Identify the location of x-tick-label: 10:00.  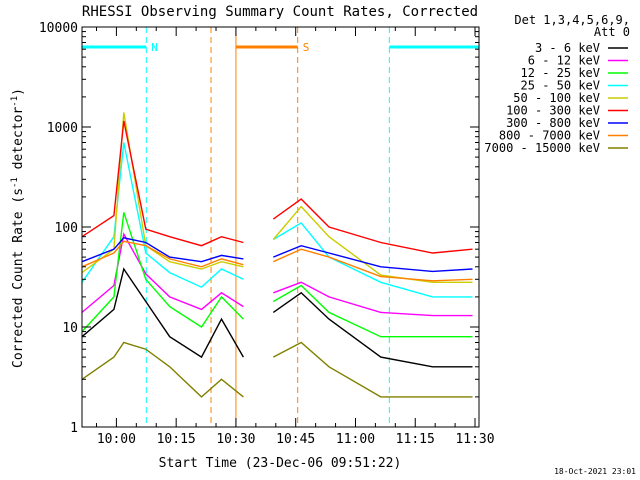
(116, 439).